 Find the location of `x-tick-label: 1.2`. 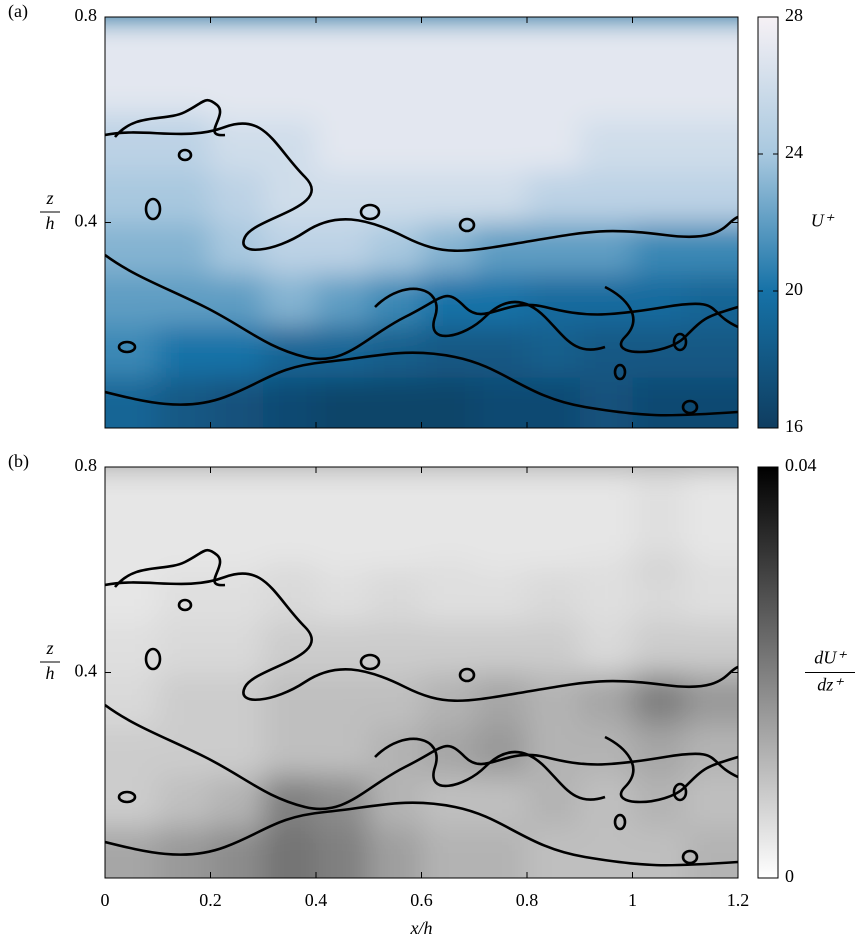

x-tick-label: 1.2 is located at coordinates (738, 900).